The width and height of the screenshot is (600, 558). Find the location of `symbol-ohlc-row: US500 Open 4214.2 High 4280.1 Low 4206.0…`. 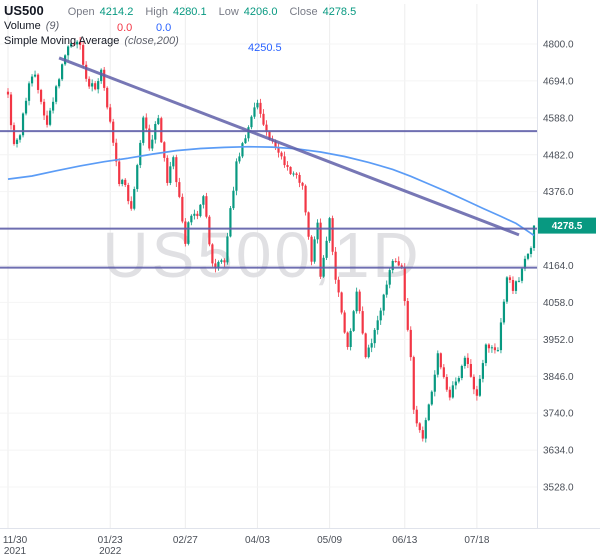

symbol-ohlc-row: US500 Open 4214.2 High 4280.1 Low 4206.0… is located at coordinates (180, 10).